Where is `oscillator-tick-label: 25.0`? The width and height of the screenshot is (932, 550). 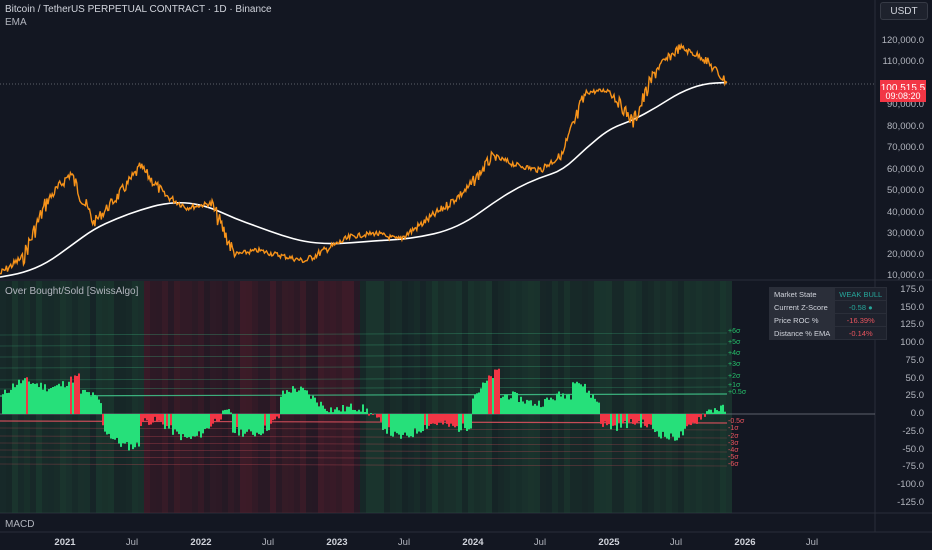 oscillator-tick-label: 25.0 is located at coordinates (915, 396).